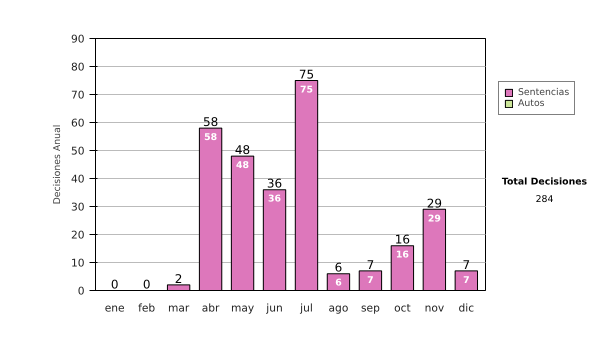 The image size is (600, 340). What do you see at coordinates (434, 218) in the screenshot?
I see `data-label: 29` at bounding box center [434, 218].